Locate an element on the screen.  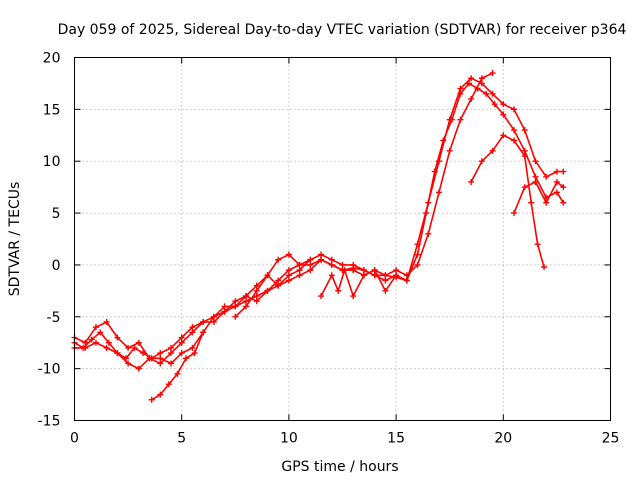
y-tick-label: 15 is located at coordinates (52, 110).